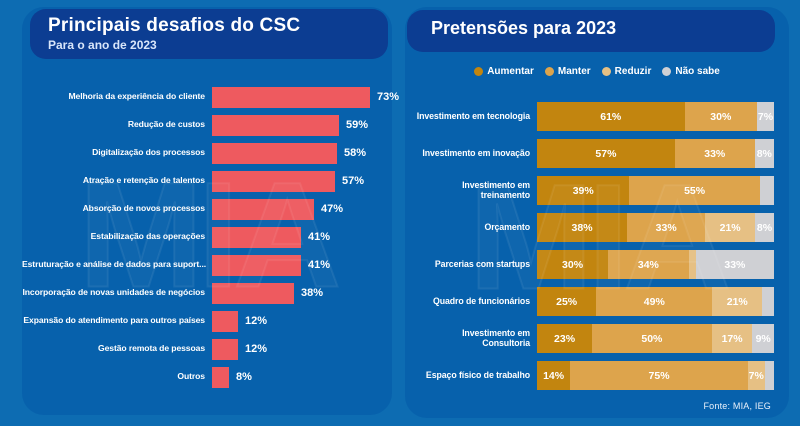 This screenshot has width=800, height=426. I want to click on stacked-row-label: Parcerias com startups, so click(482, 263).